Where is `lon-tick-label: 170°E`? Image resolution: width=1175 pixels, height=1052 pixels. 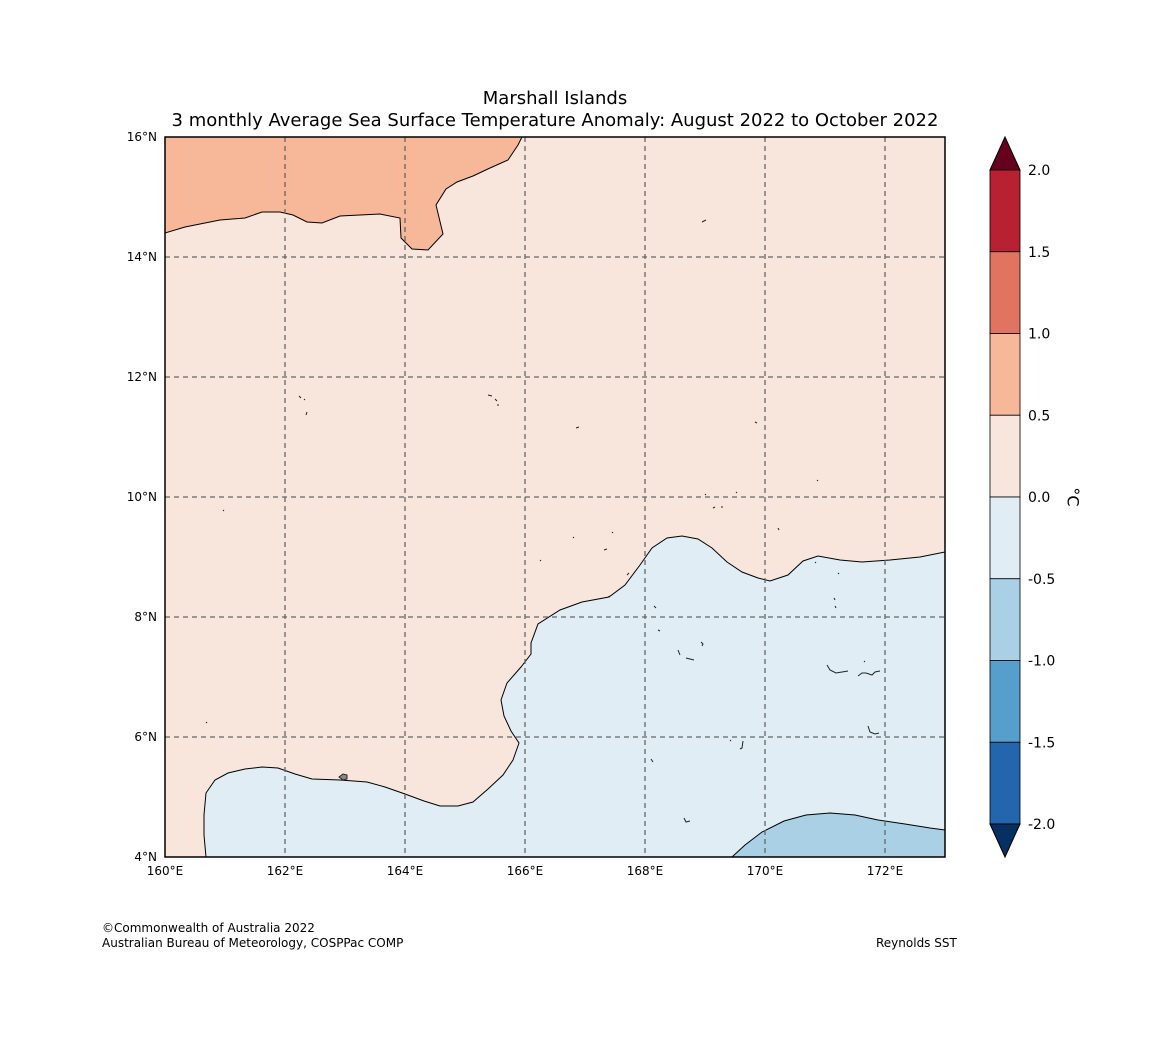 lon-tick-label: 170°E is located at coordinates (765, 871).